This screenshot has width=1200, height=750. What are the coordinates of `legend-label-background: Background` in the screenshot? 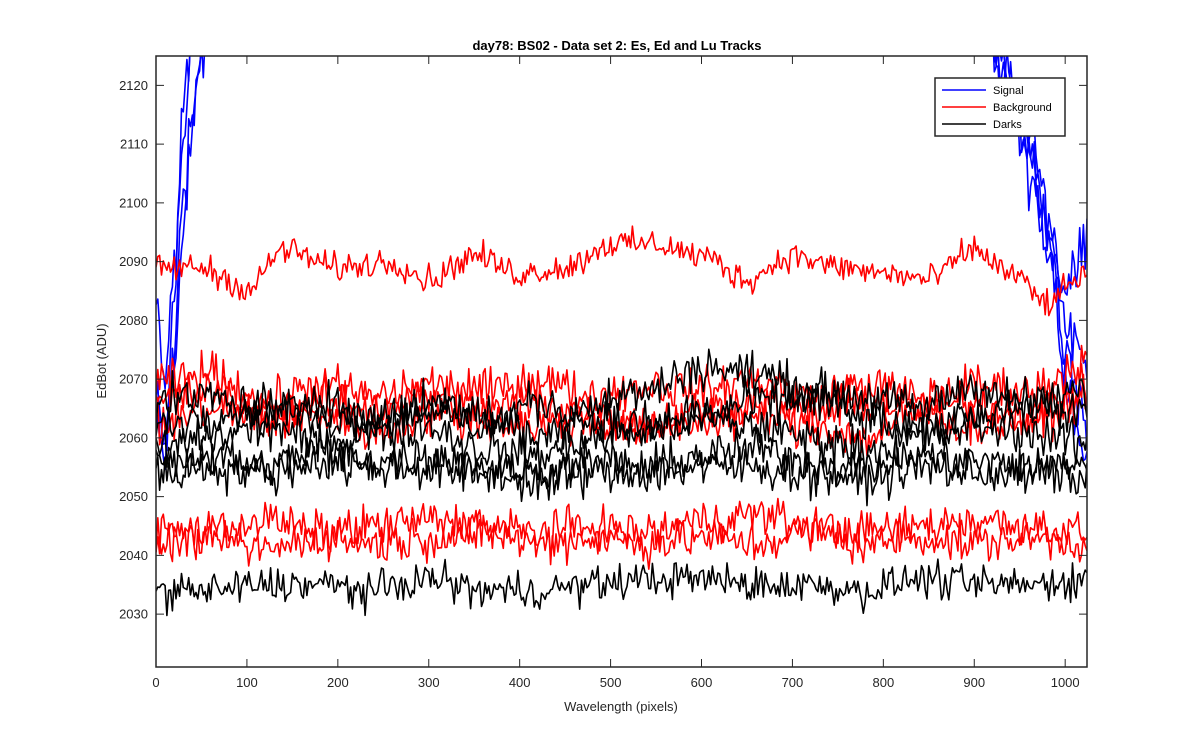 It's located at (1022, 108).